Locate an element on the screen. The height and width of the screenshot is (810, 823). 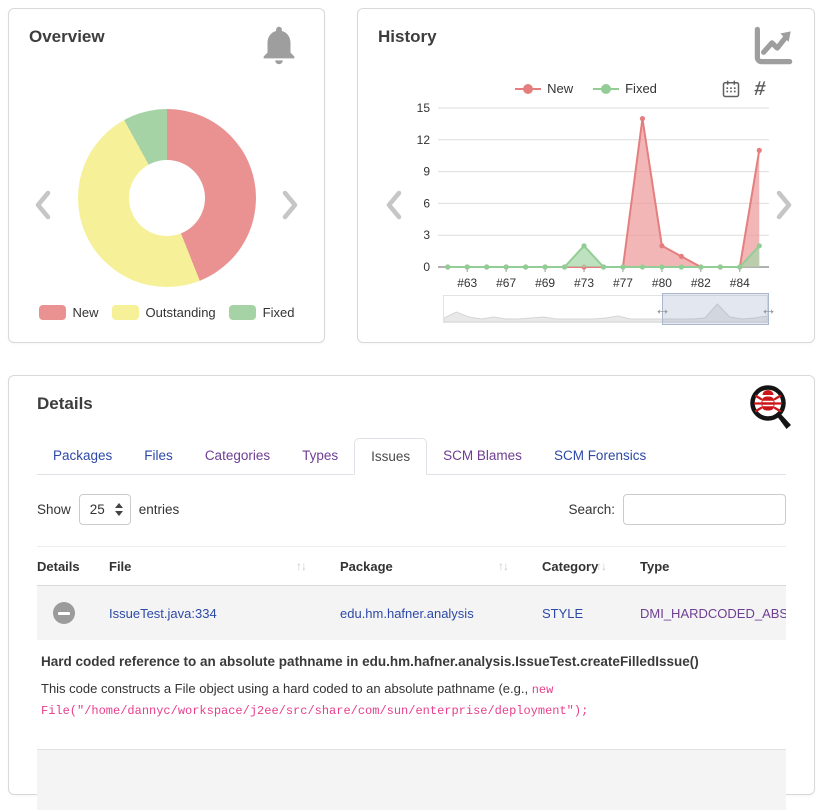
table-controls: Show 25 entries Search: is located at coordinates (411, 510).